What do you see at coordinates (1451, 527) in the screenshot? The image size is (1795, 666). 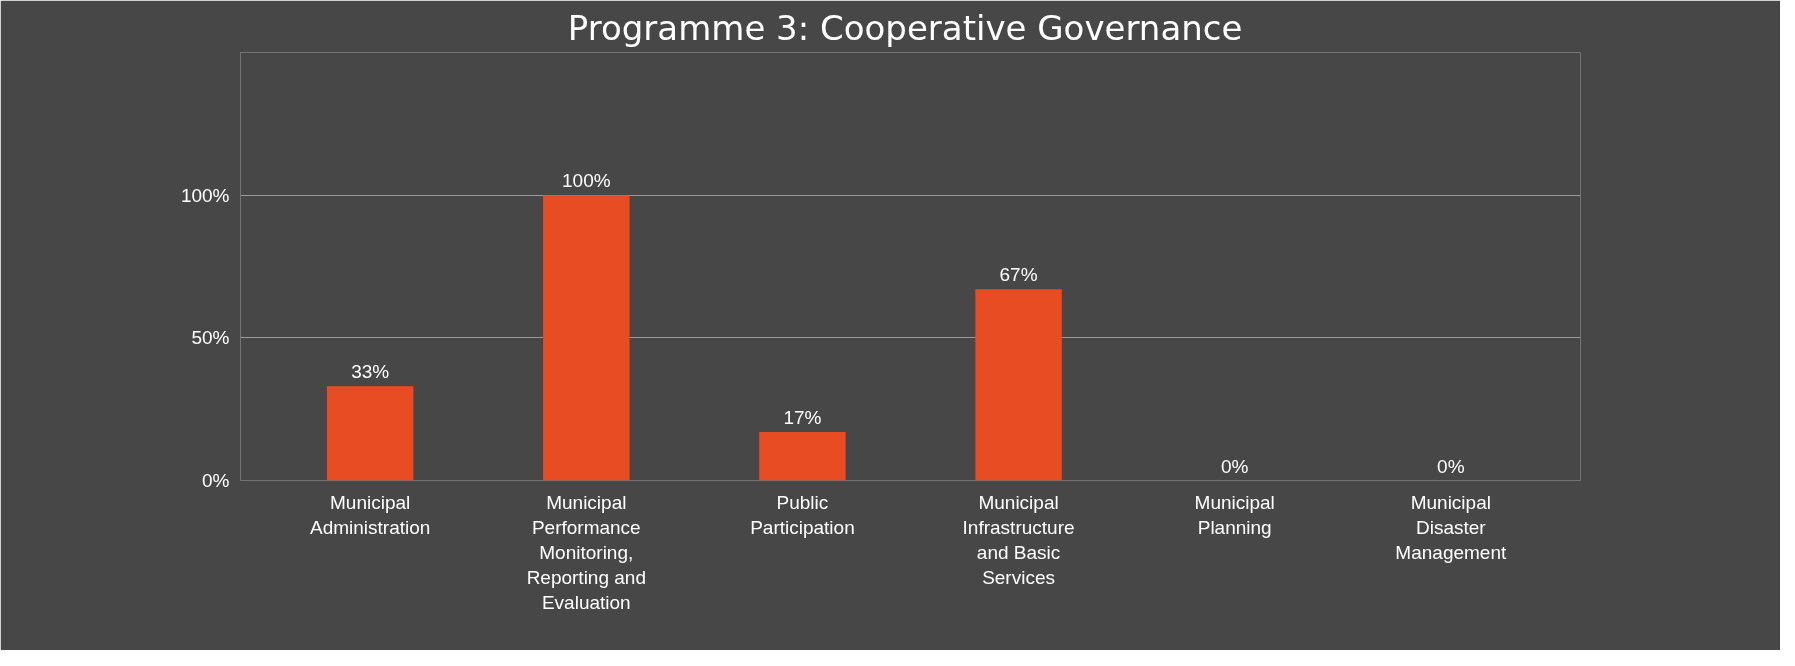 I see `x-tick-label: Municipal Disaster Management` at bounding box center [1451, 527].